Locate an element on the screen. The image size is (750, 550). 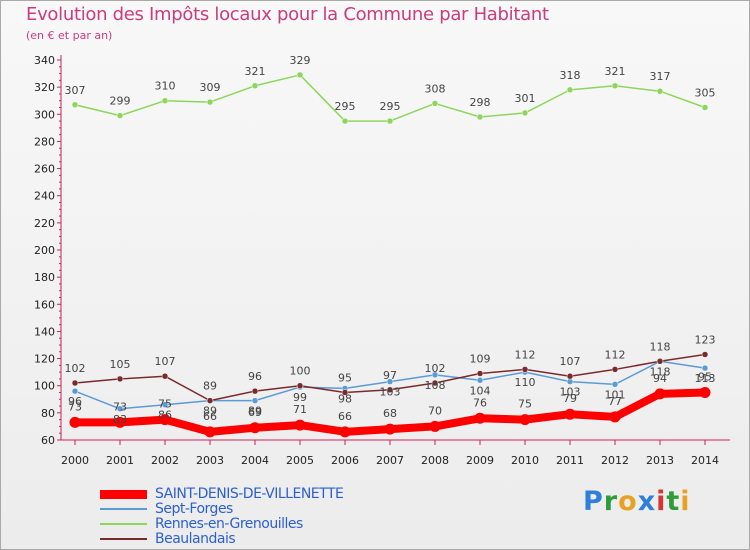
data-label: 295 is located at coordinates (390, 106).